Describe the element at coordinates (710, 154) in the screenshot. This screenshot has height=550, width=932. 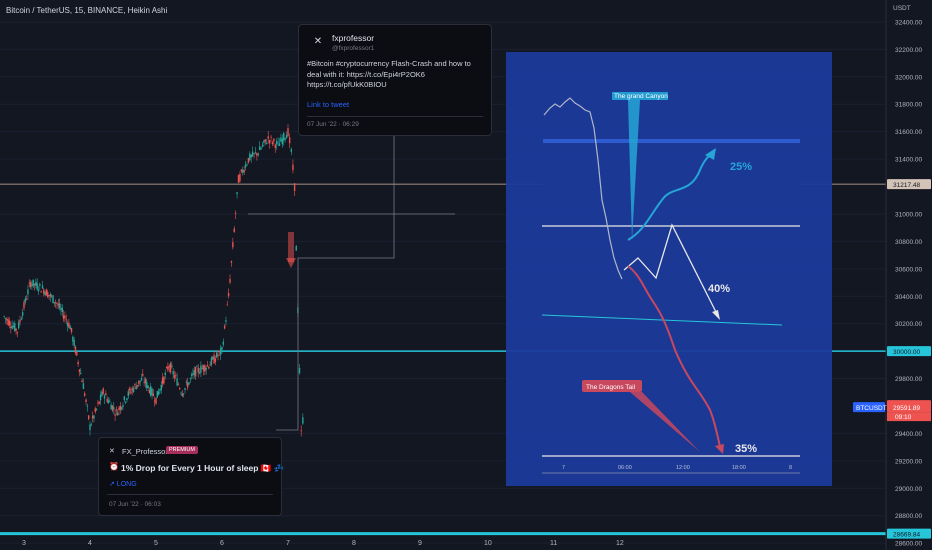
I see `arrow-25pct-head` at that location.